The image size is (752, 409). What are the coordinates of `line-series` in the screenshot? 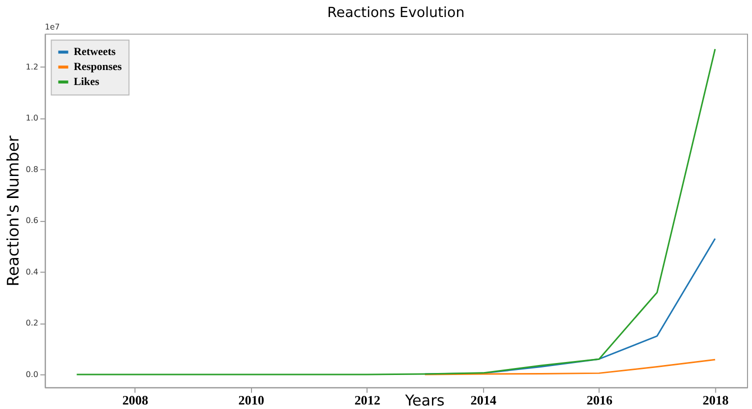 It's located at (570, 367).